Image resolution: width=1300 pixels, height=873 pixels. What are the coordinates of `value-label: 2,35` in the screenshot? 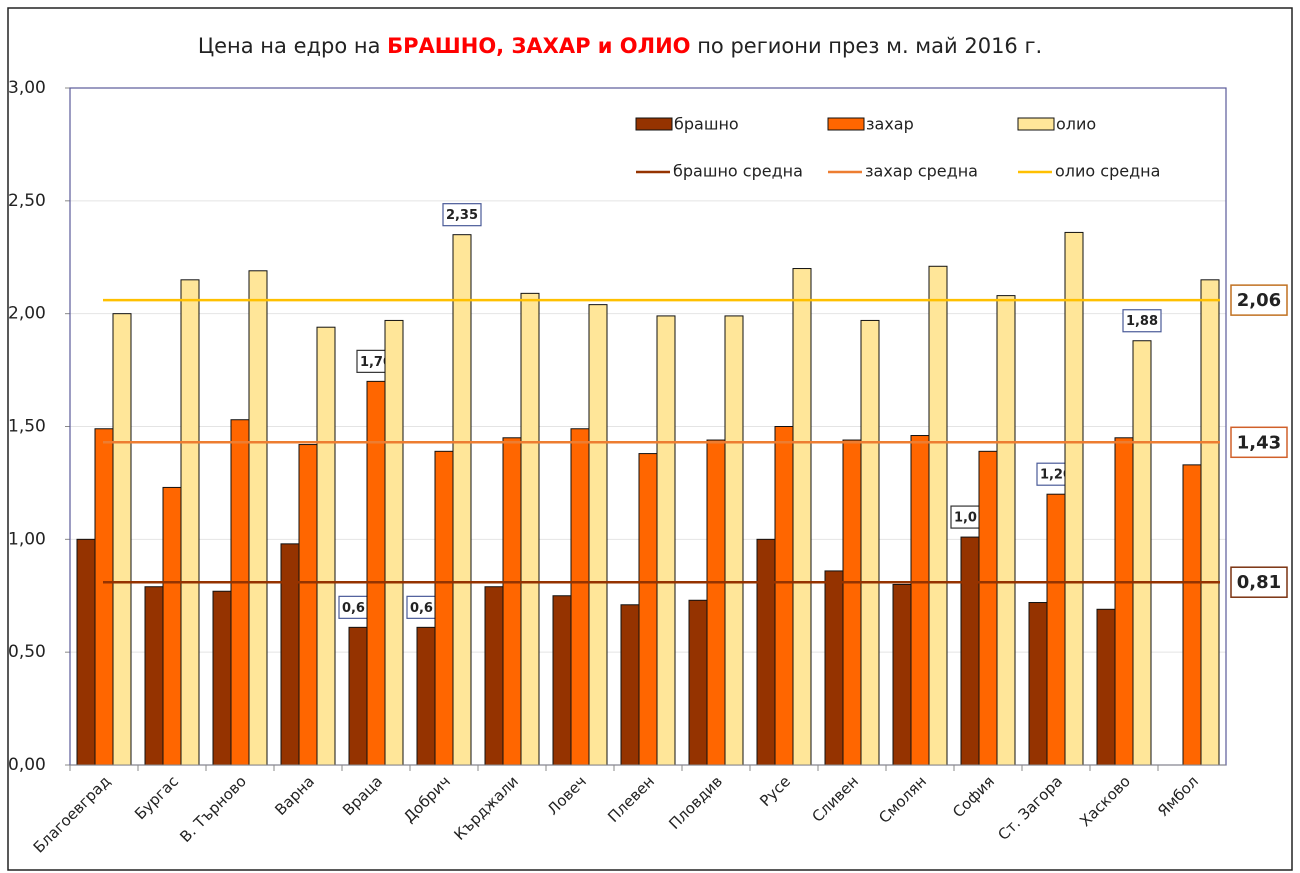 It's located at (462, 215).